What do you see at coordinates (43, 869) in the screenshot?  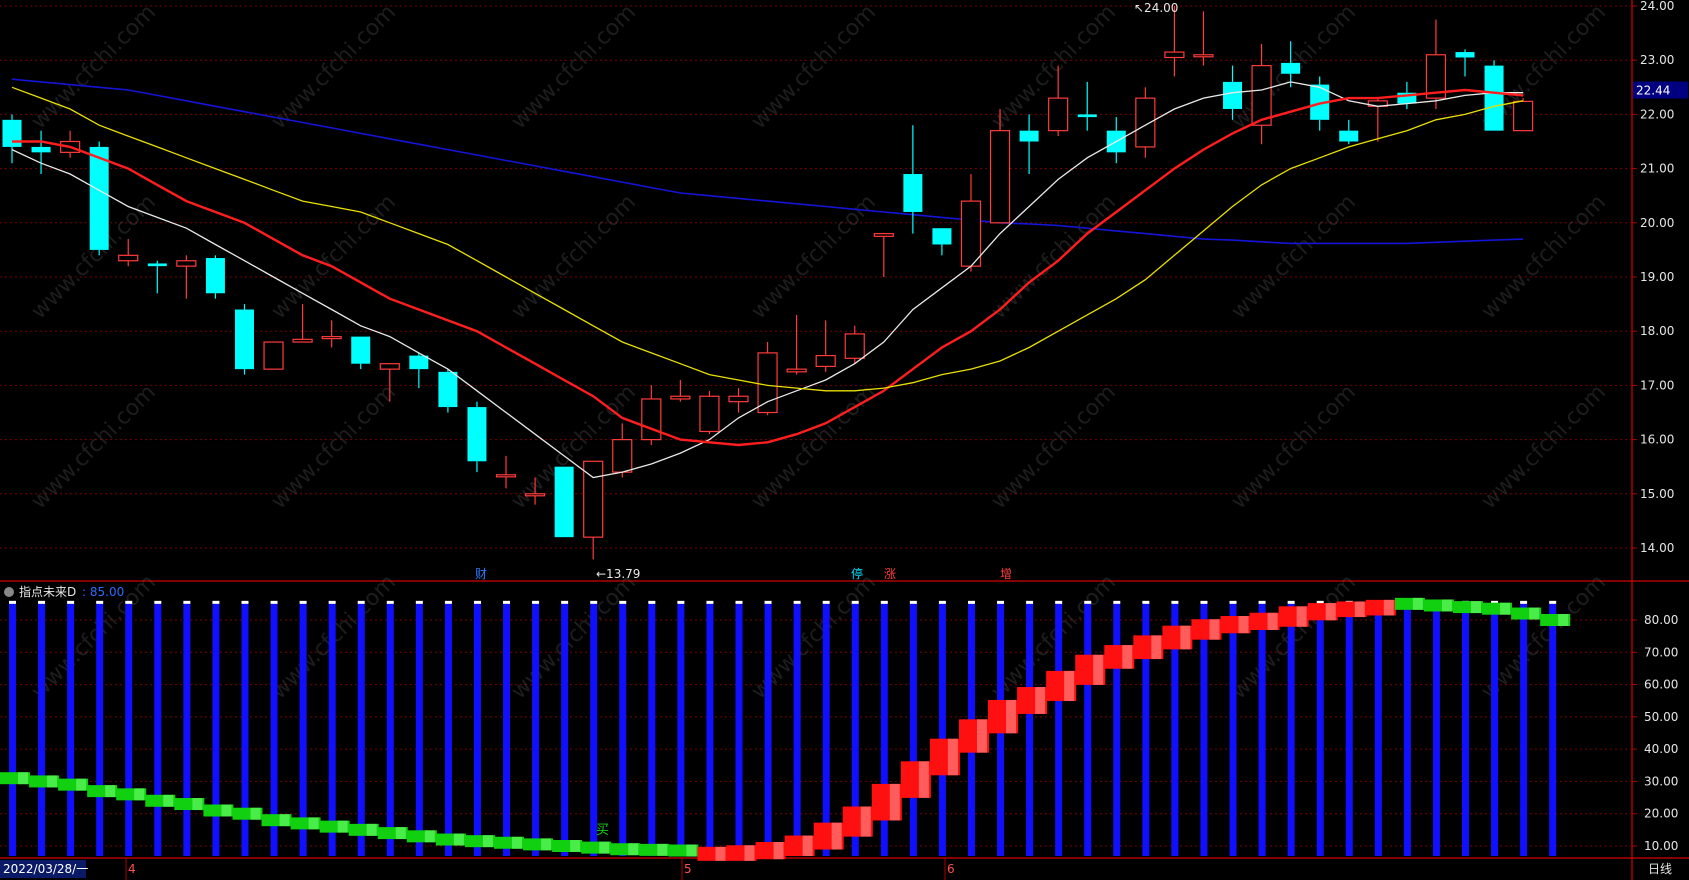 I see `date-label-bg` at bounding box center [43, 869].